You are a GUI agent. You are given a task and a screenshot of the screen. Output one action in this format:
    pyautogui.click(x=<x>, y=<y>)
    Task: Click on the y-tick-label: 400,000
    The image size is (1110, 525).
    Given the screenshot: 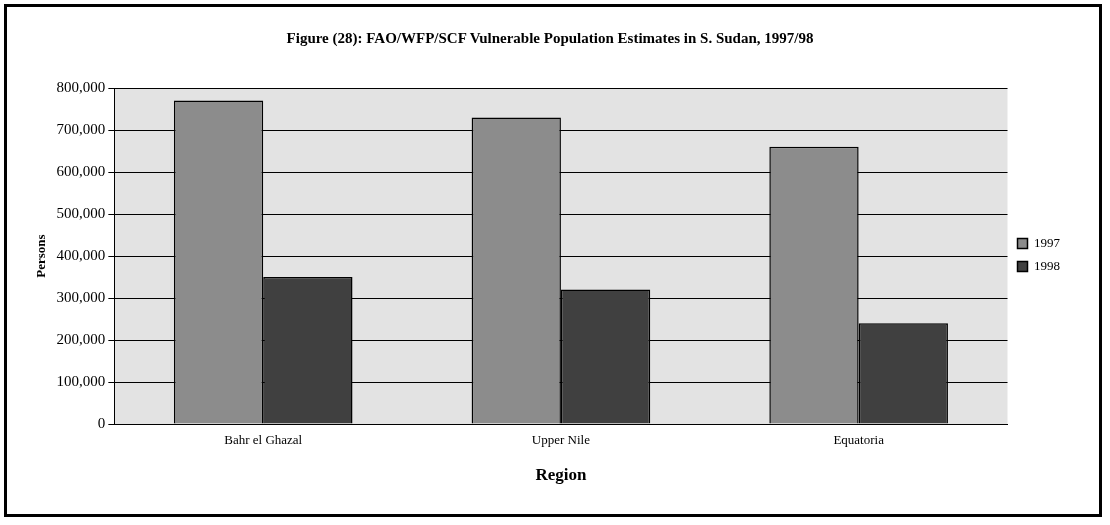 What is the action you would take?
    pyautogui.click(x=81, y=254)
    